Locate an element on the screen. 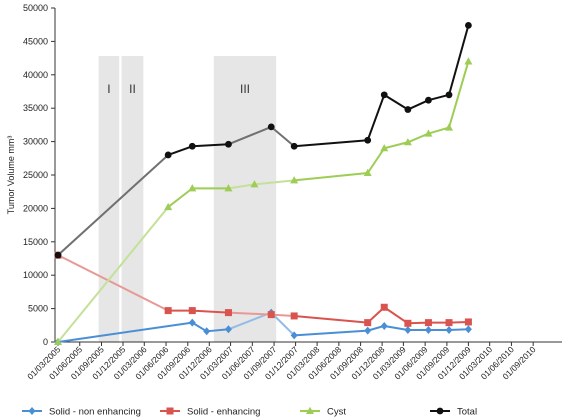  legend-label-solid-non-enhancing: Solid - non enhancing is located at coordinates (95, 412).